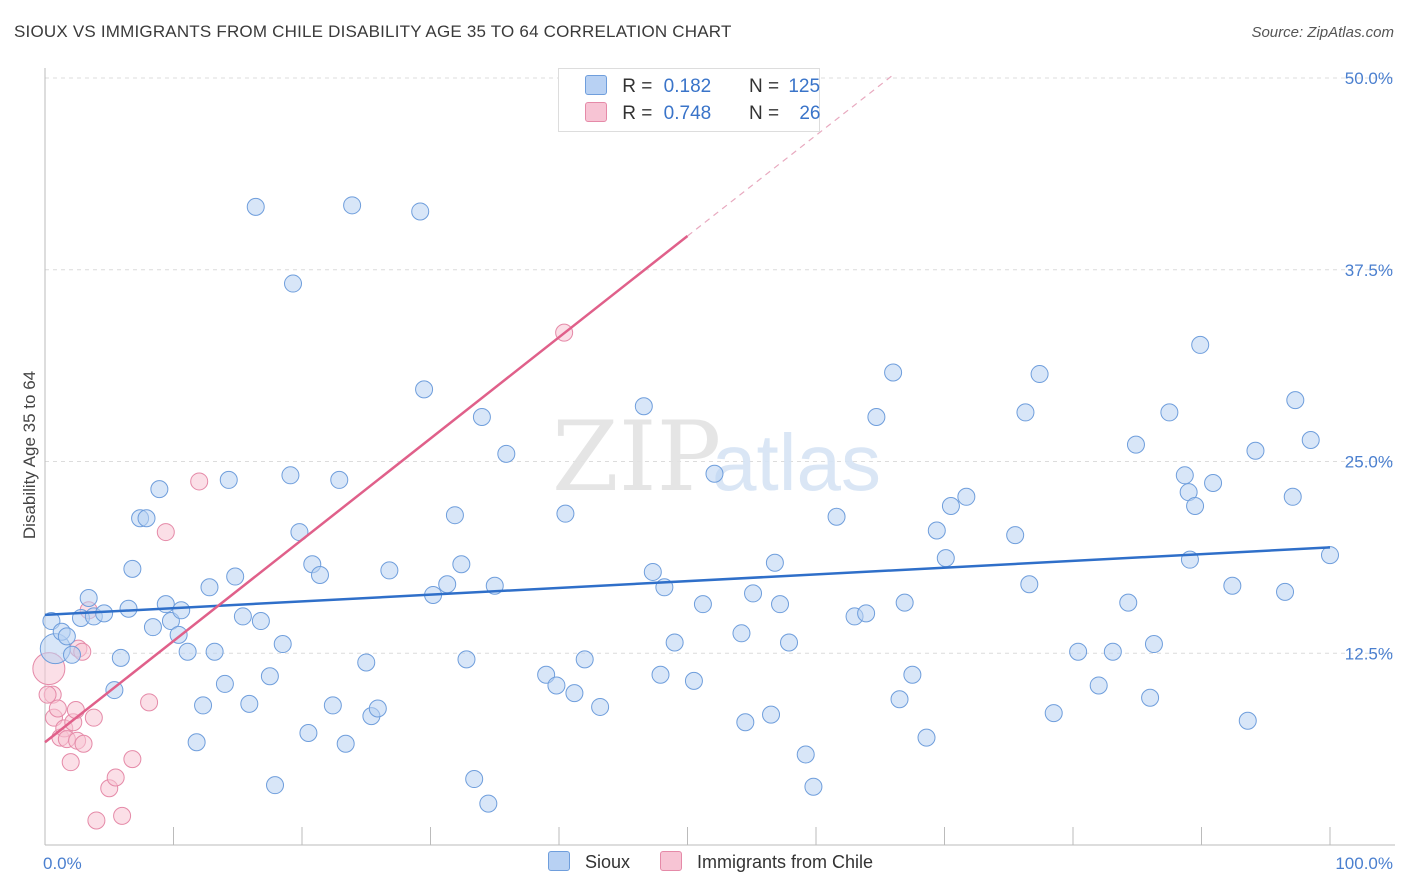  I want to click on legend-r-value-chile: 0.748, so click(687, 113).